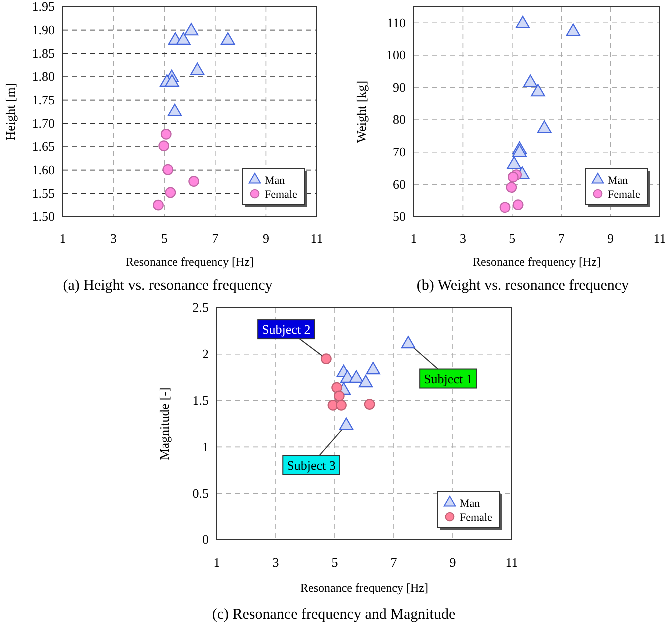 Image resolution: width=669 pixels, height=631 pixels. What do you see at coordinates (43, 53) in the screenshot?
I see `y-tick-label: 1.85` at bounding box center [43, 53].